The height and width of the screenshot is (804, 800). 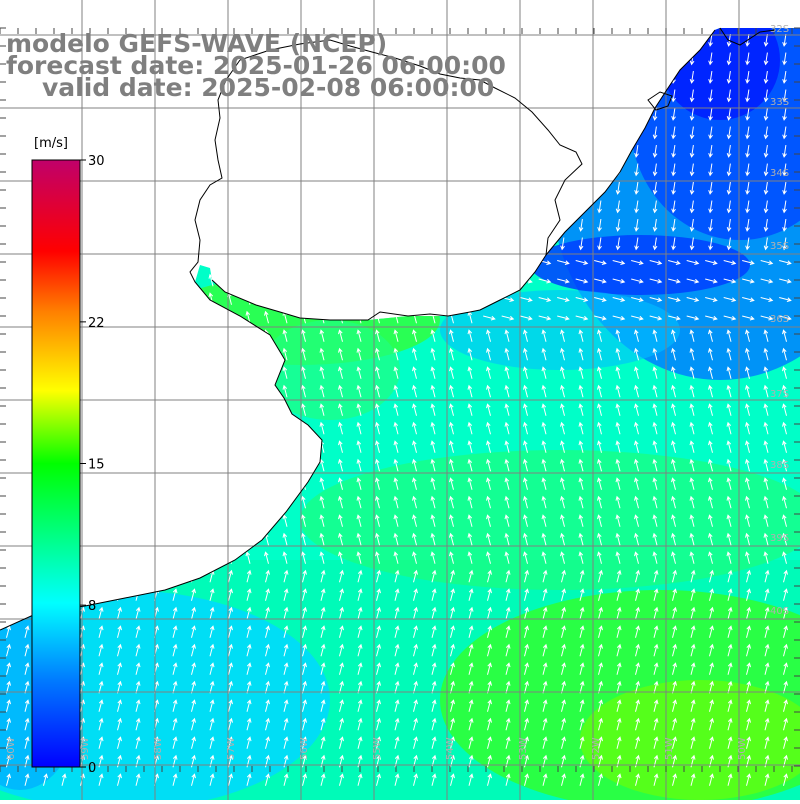 I want to click on lon-label: 54W, so click(x=450, y=748).